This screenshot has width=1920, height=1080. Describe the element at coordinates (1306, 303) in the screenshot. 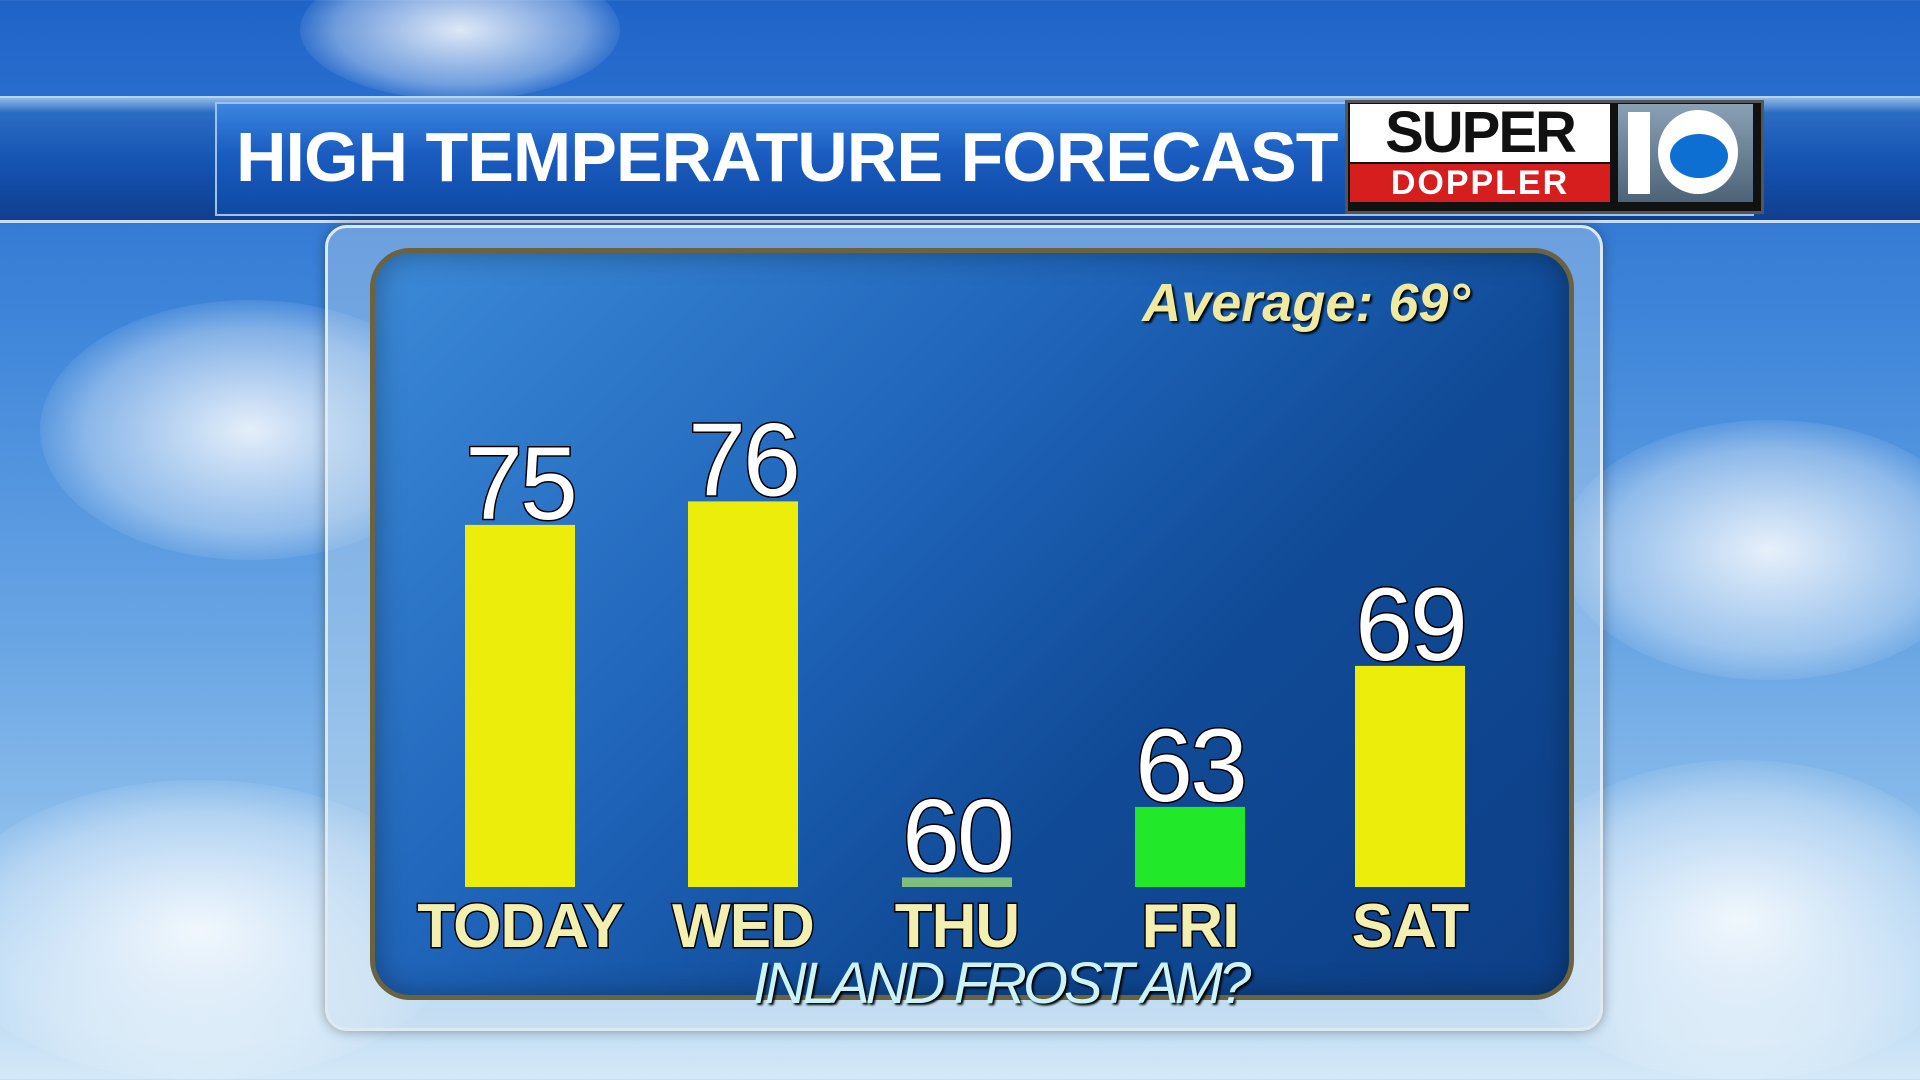

I see `average-label: Average: 69°` at that location.